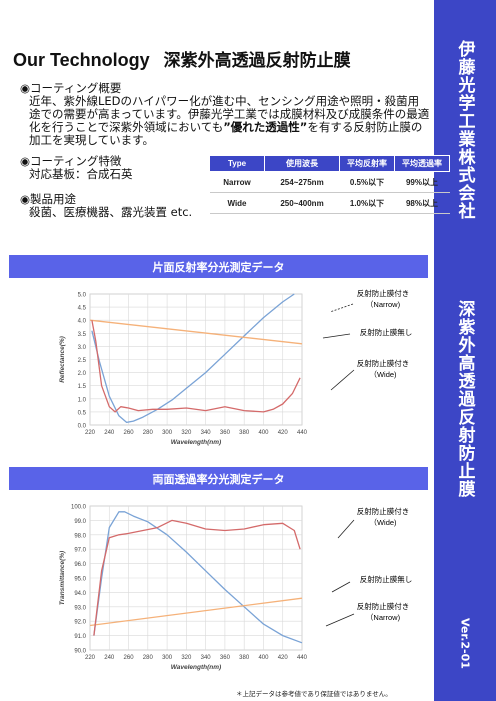 The height and width of the screenshot is (701, 496). What do you see at coordinates (82, 361) in the screenshot?
I see `y-tick-label: 2.5` at bounding box center [82, 361].